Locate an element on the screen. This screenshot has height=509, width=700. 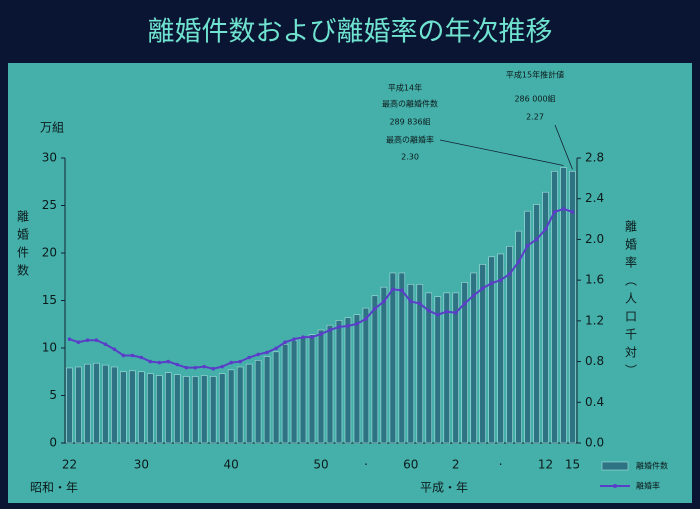
y2-tick-label: 2.0 is located at coordinates (594, 239).